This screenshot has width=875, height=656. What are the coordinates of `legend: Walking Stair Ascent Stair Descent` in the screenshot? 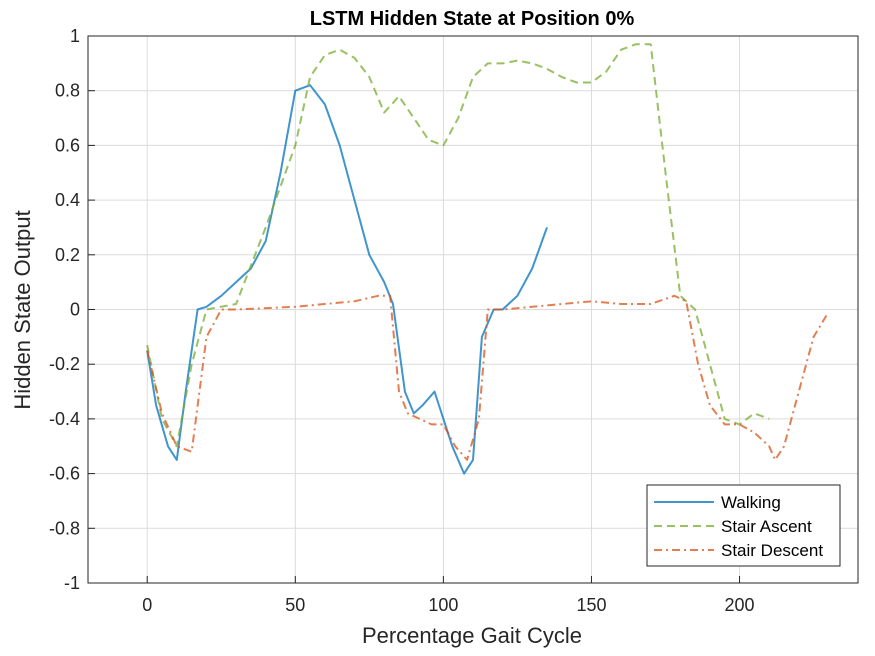 It's located at (743, 525).